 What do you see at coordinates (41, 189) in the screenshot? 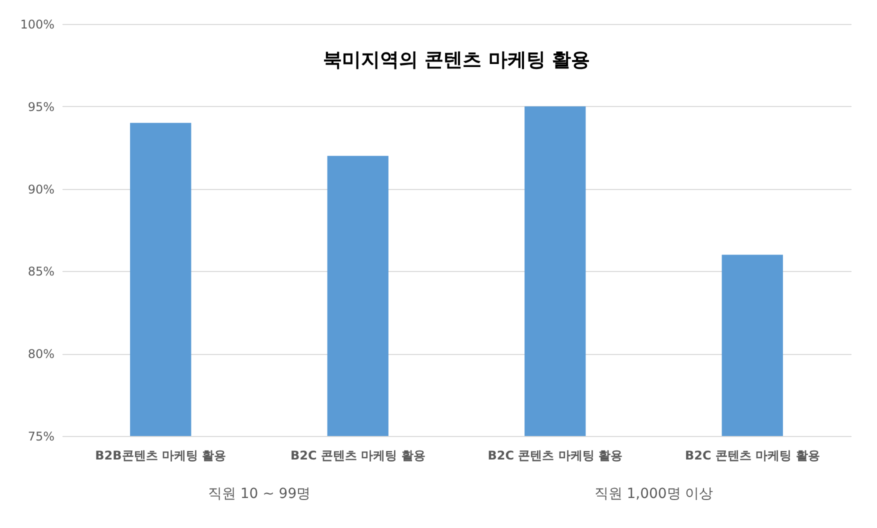
I see `y-tick-label: 90%` at bounding box center [41, 189].